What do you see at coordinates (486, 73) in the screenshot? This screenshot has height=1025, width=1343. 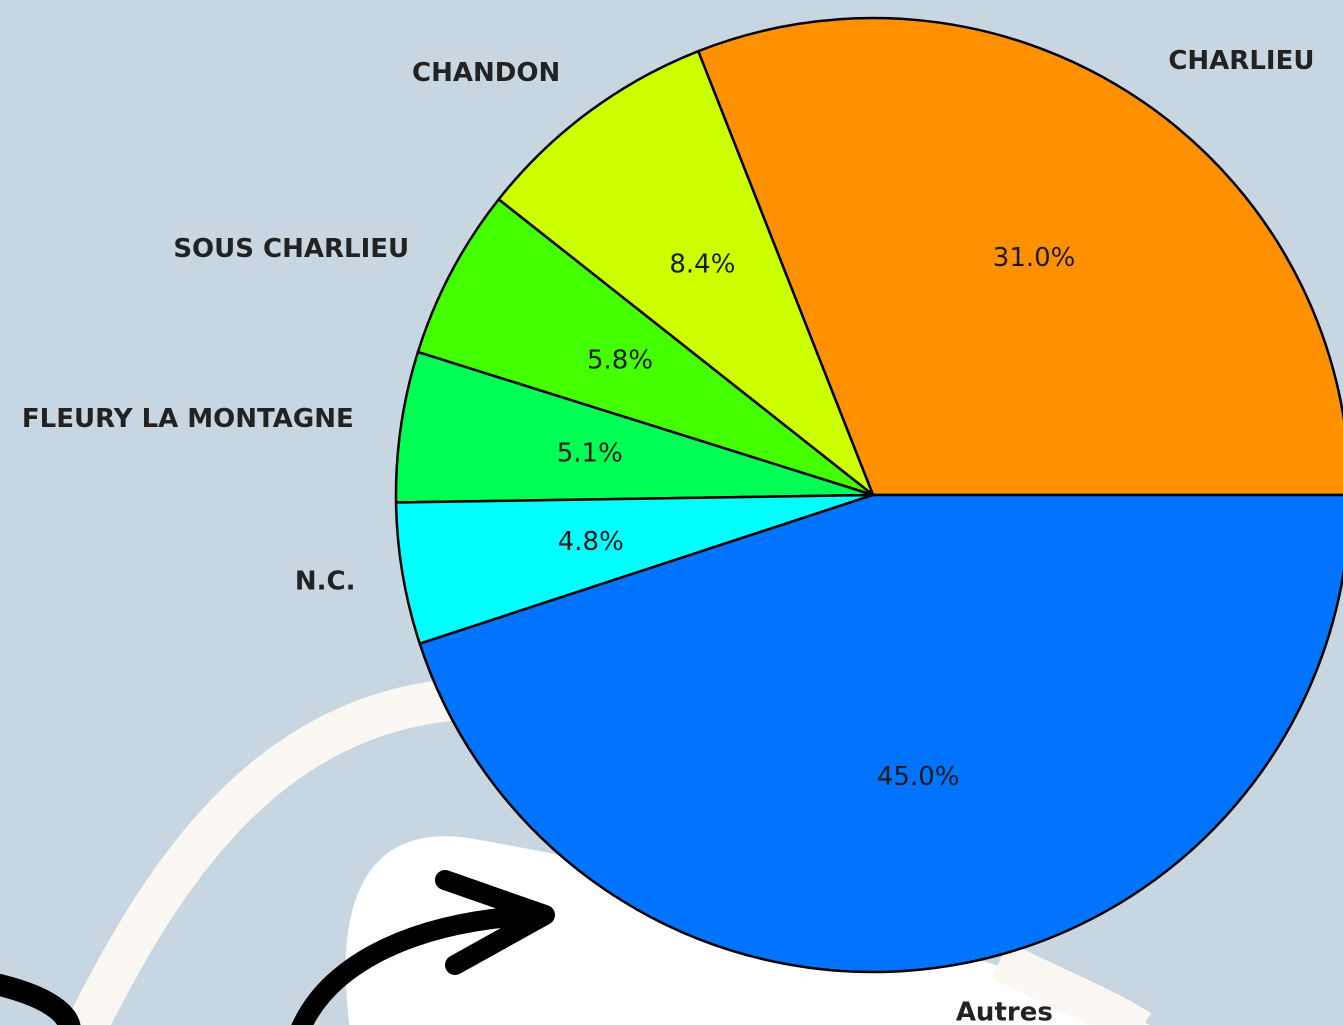 I see `slice-label: CHANDON` at bounding box center [486, 73].